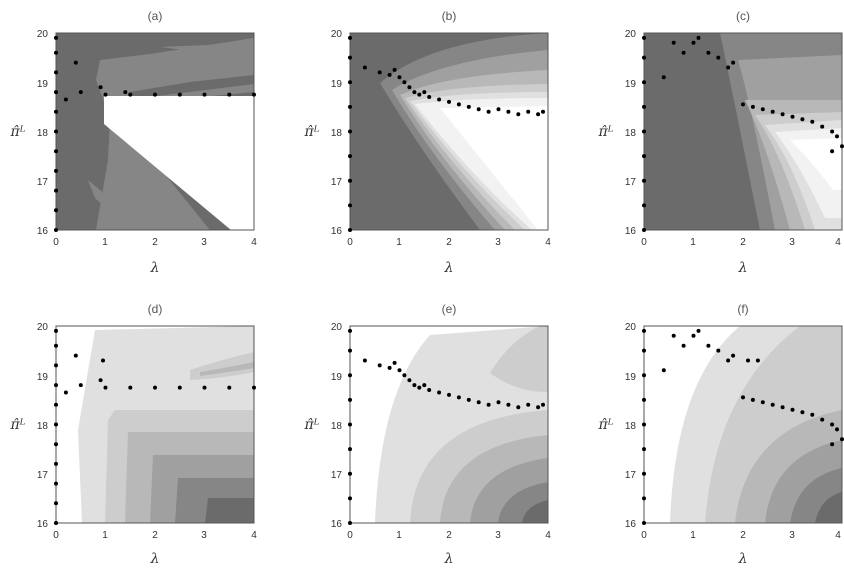 The height and width of the screenshot is (570, 844). I want to click on x-tick-b: 1, so click(399, 242).